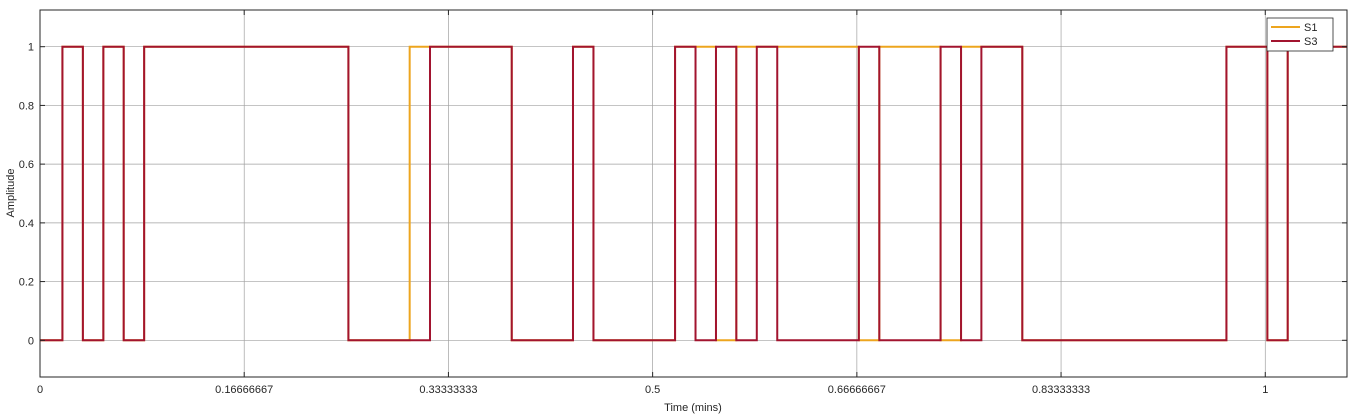 The height and width of the screenshot is (418, 1361). Describe the element at coordinates (31, 341) in the screenshot. I see `y-tick-label: 0` at that location.